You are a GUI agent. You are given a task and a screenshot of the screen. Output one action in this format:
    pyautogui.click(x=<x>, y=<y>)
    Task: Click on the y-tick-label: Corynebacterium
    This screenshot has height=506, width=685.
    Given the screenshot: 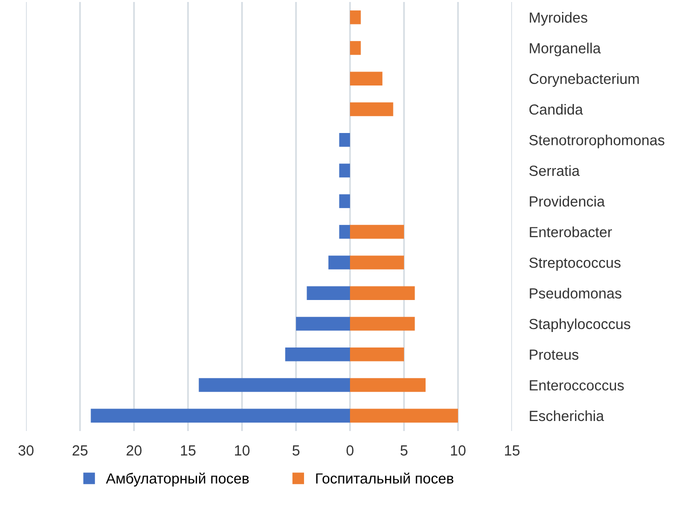 What is the action you would take?
    pyautogui.click(x=584, y=80)
    